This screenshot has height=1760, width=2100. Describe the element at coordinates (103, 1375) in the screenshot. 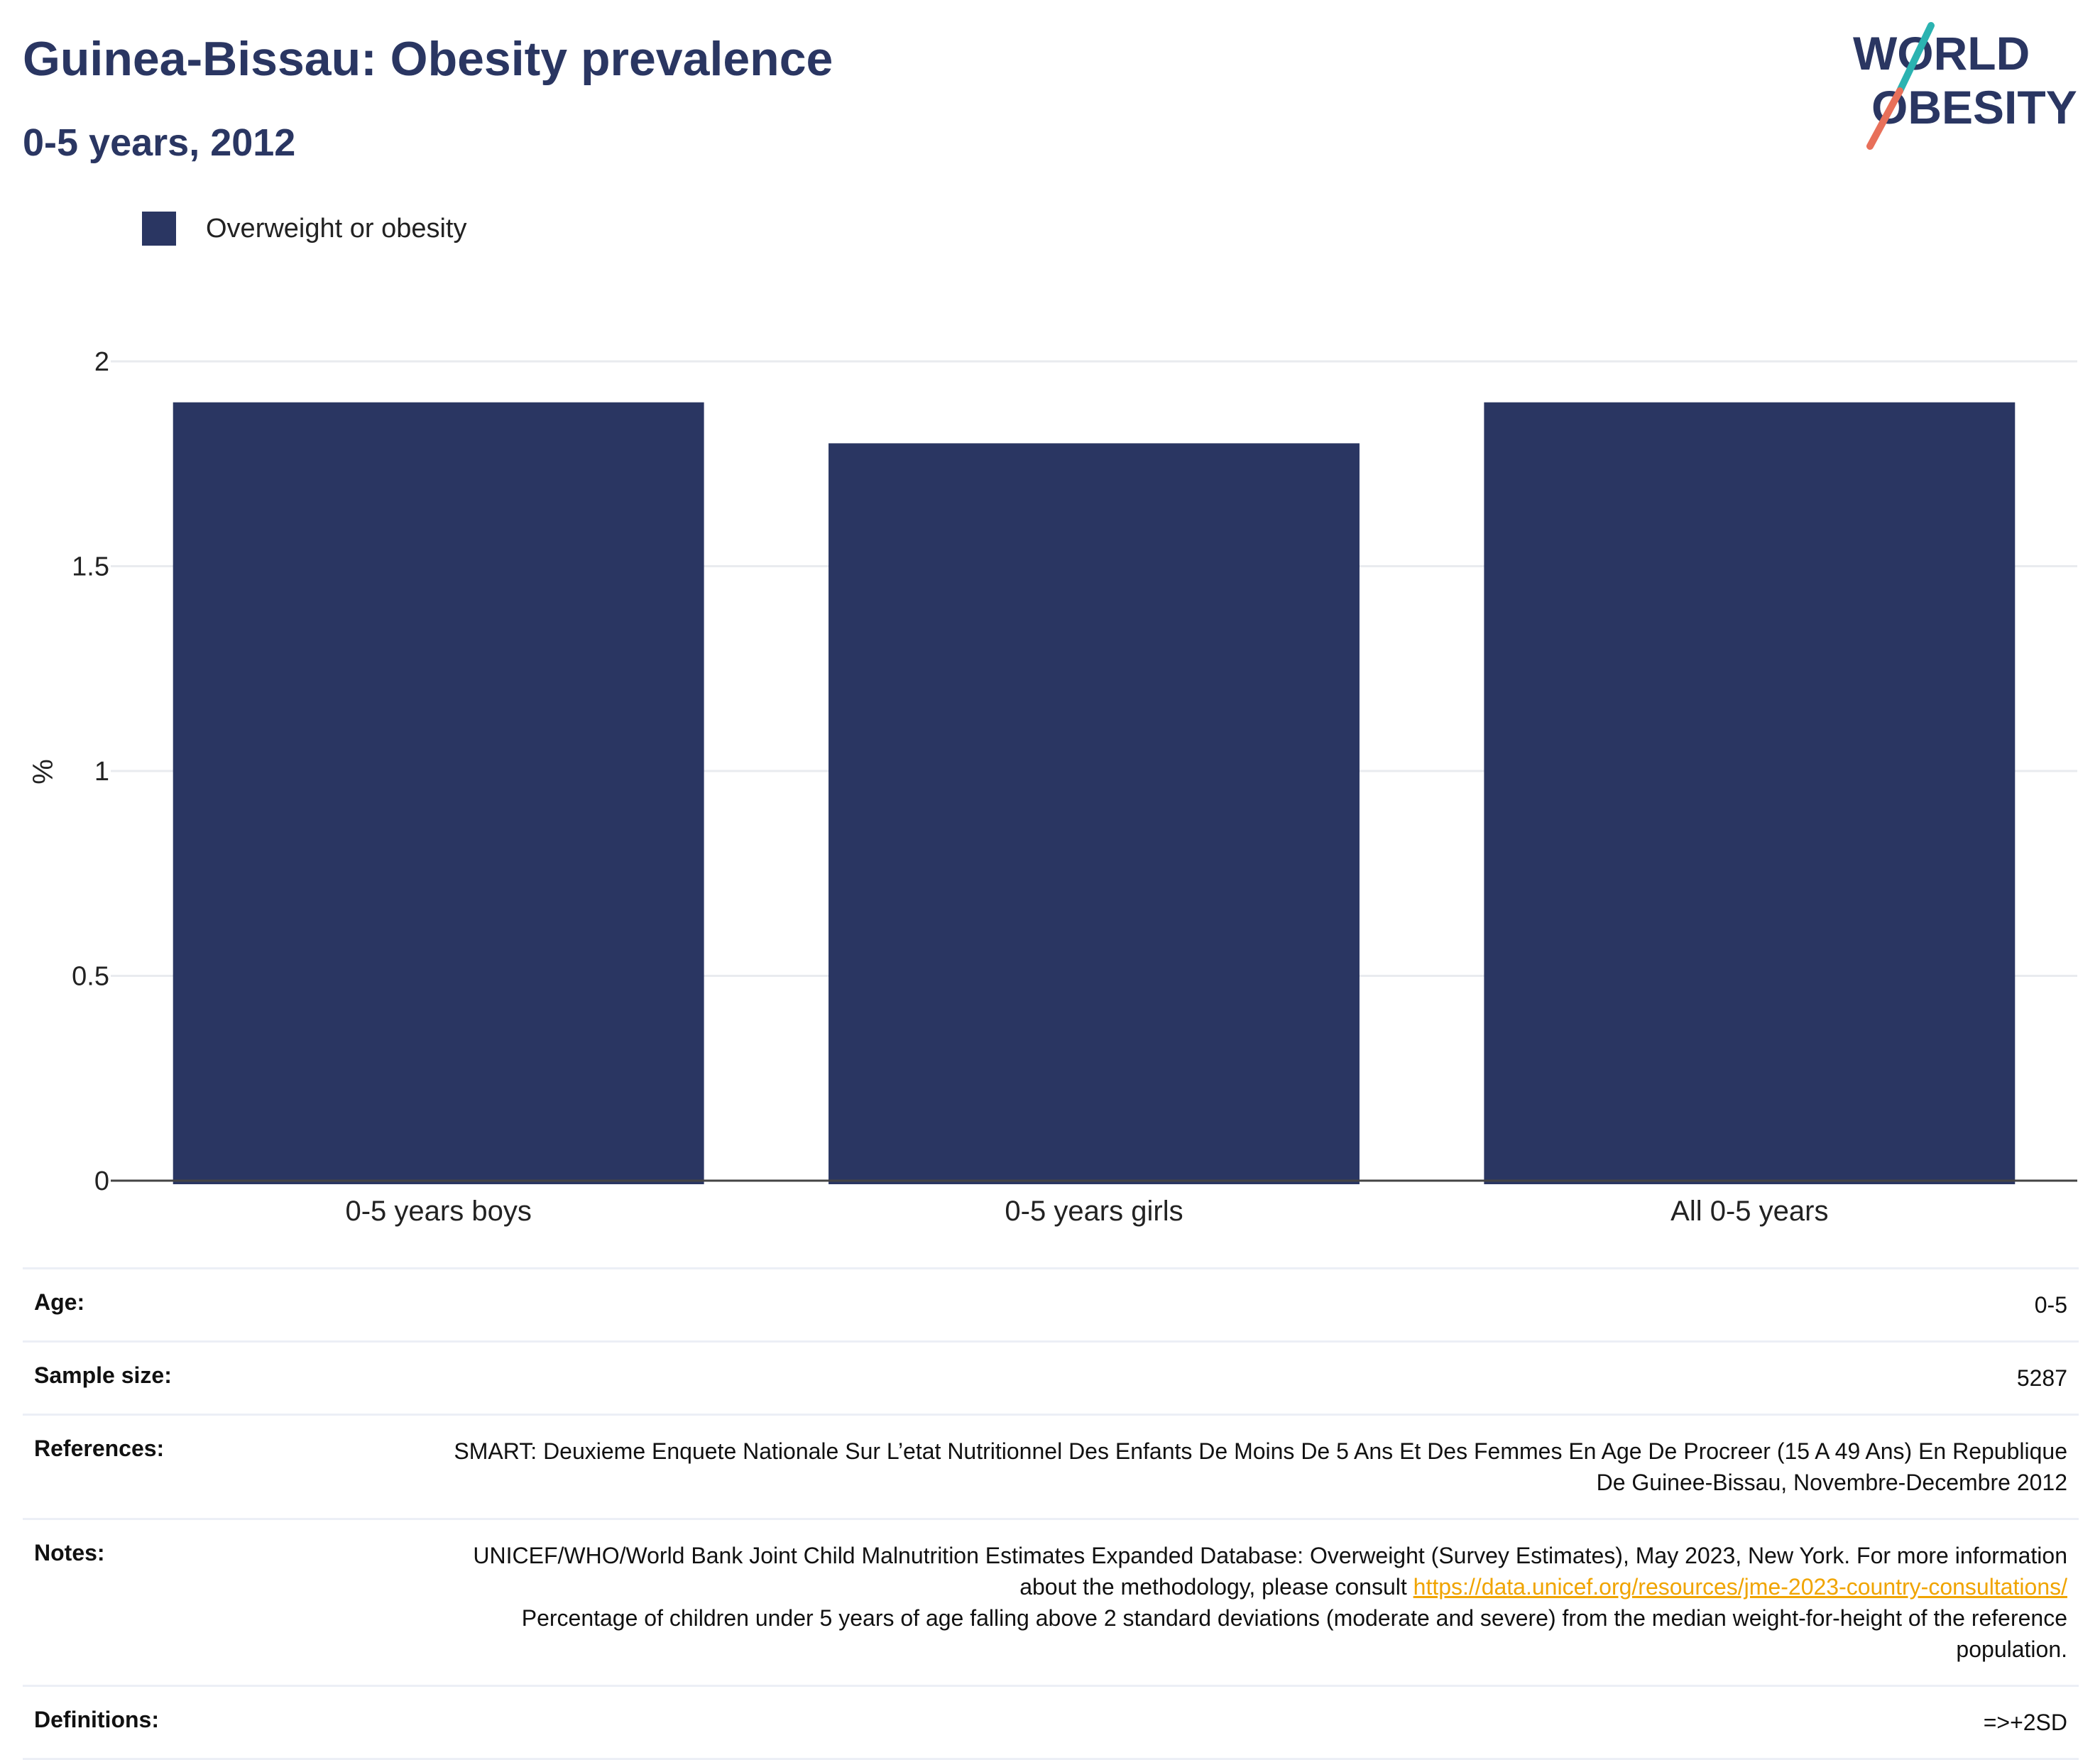

I see `sample-size-label: Sample size:` at that location.